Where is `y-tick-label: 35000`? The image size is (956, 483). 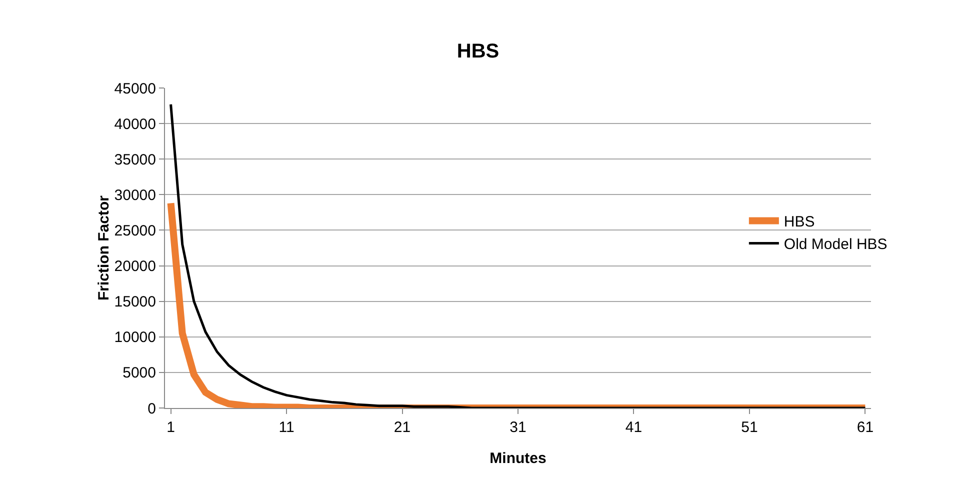 y-tick-label: 35000 is located at coordinates (135, 159).